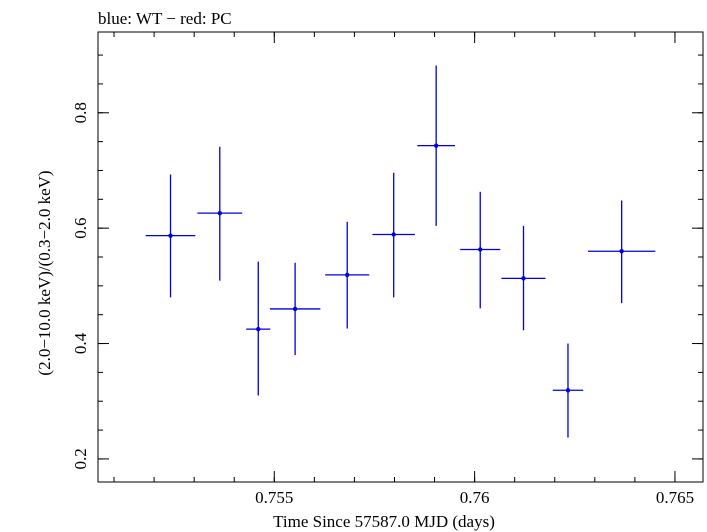 Image resolution: width=707 pixels, height=532 pixels. I want to click on x-tick-label: 0.765, so click(675, 497).